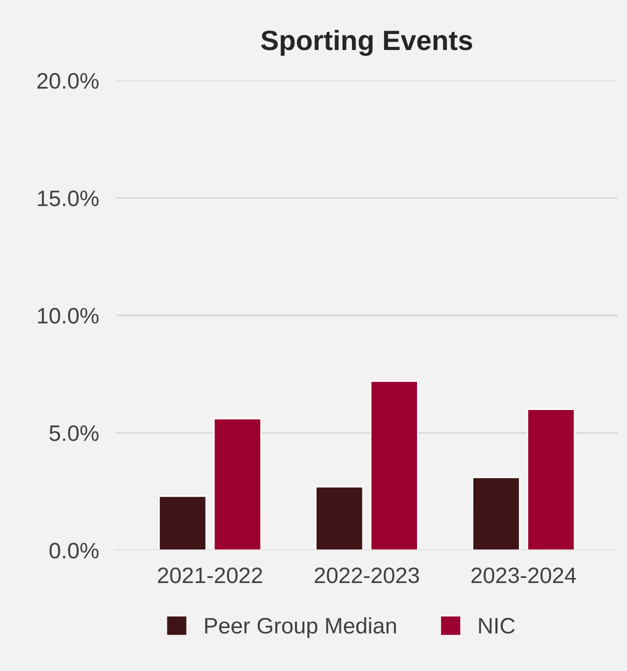 Image resolution: width=627 pixels, height=671 pixels. I want to click on legend-label: NIC, so click(497, 626).